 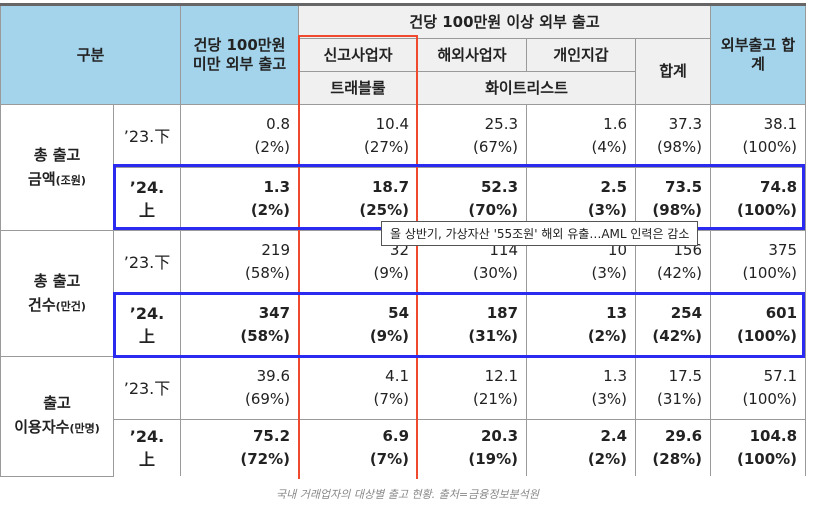 I want to click on value-cell: 25.3 (67%), so click(x=472, y=136).